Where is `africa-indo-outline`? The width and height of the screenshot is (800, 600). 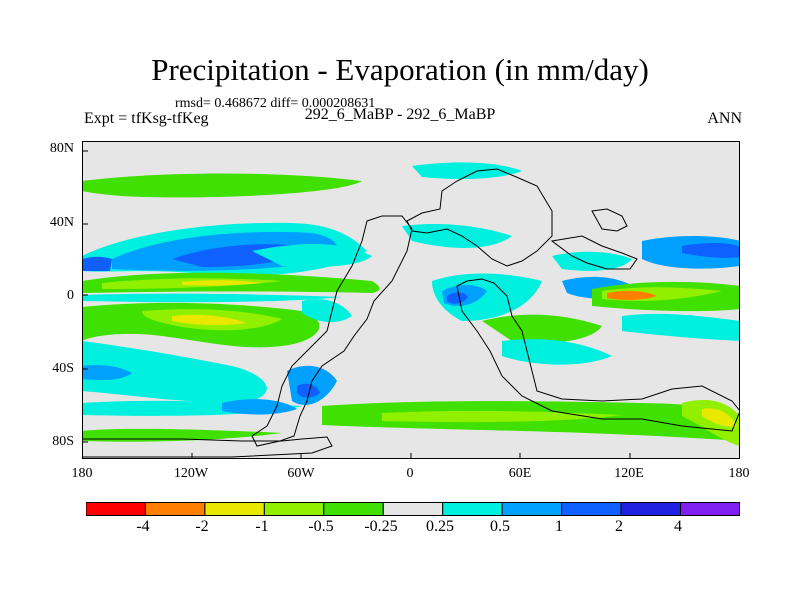
africa-indo-outline is located at coordinates (598, 355).